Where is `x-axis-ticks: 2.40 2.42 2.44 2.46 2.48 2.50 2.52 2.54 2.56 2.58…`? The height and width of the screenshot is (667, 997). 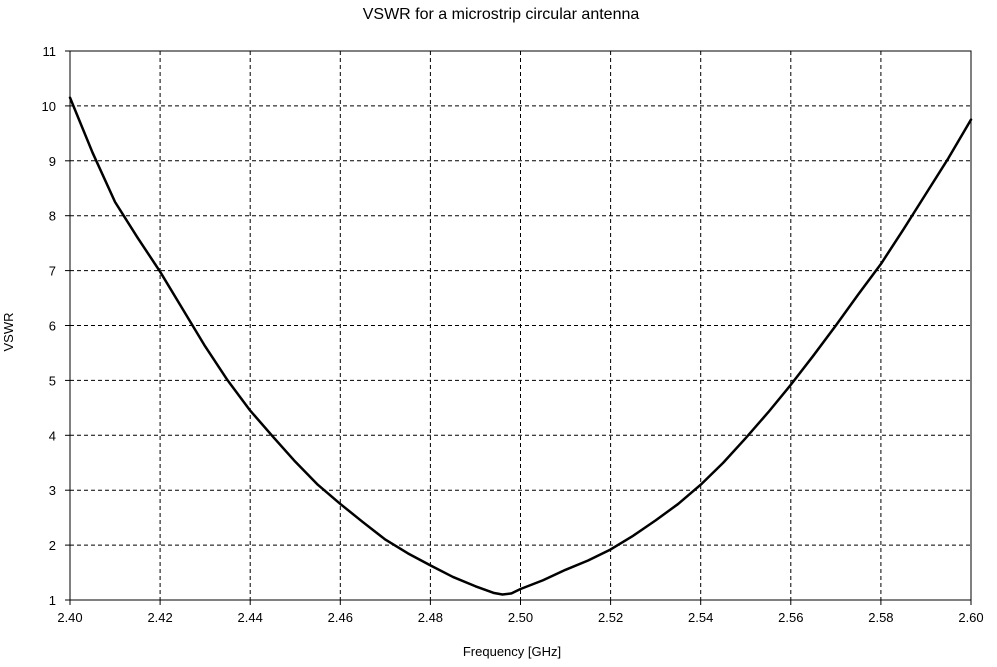 x-axis-ticks: 2.40 2.42 2.44 2.46 2.48 2.50 2.52 2.54 2.56 2.58… is located at coordinates (520, 612).